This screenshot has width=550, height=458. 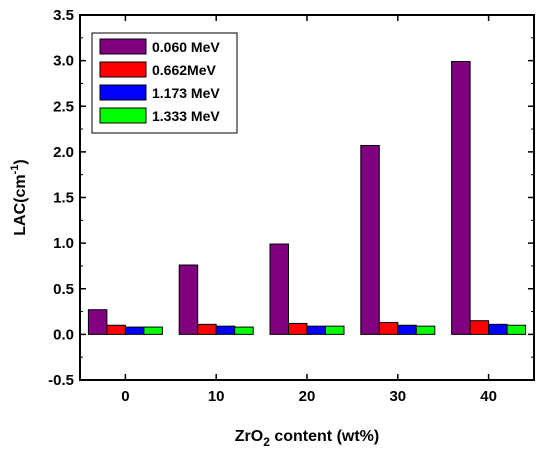 I want to click on y-axis-title-main: LAC(cm, so click(x=20, y=204).